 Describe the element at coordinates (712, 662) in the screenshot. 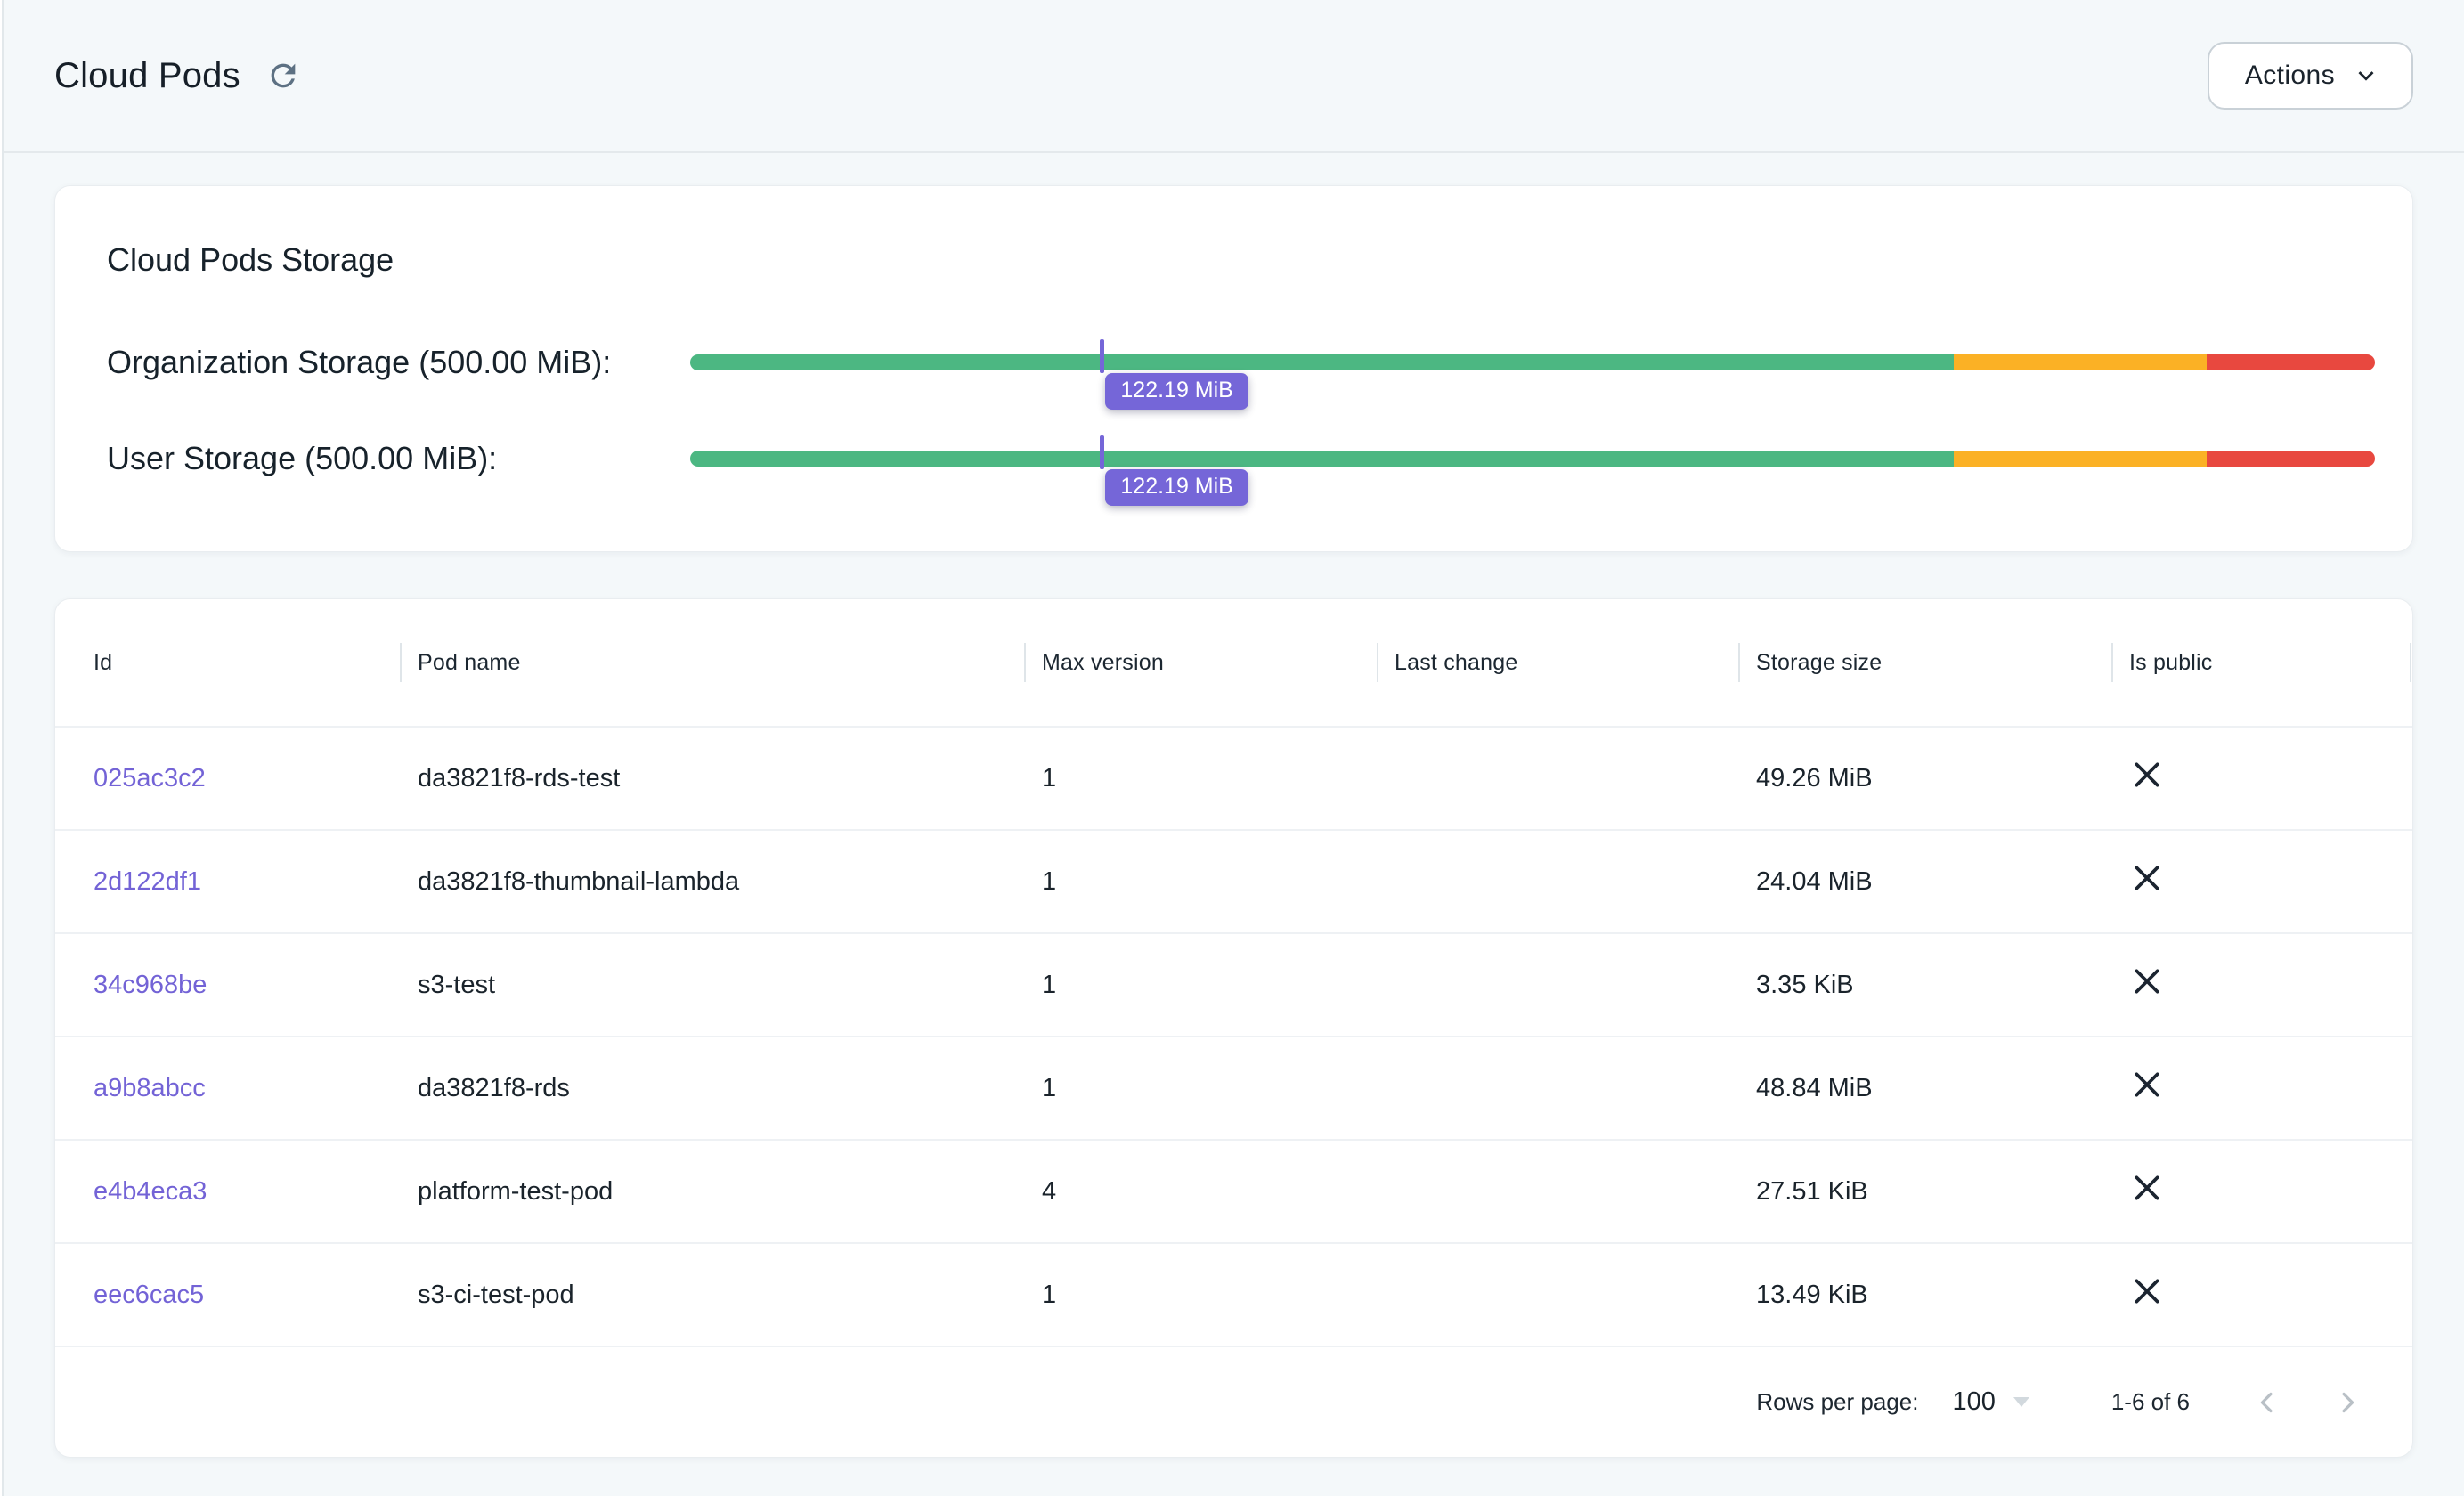

I see `column-header-pod-name: Pod name` at that location.